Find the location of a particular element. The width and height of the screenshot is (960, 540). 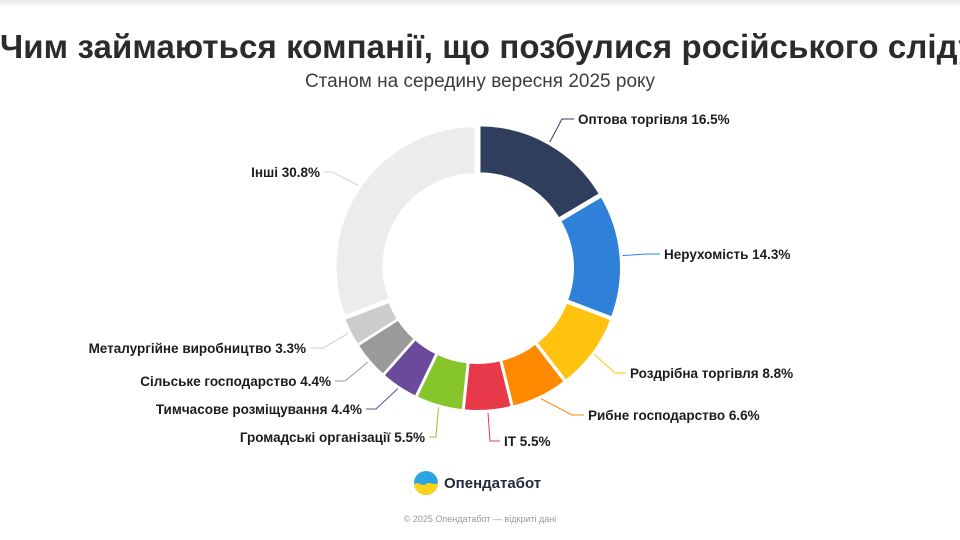

slice-label: Оптова торгівля 16.5% is located at coordinates (654, 119).